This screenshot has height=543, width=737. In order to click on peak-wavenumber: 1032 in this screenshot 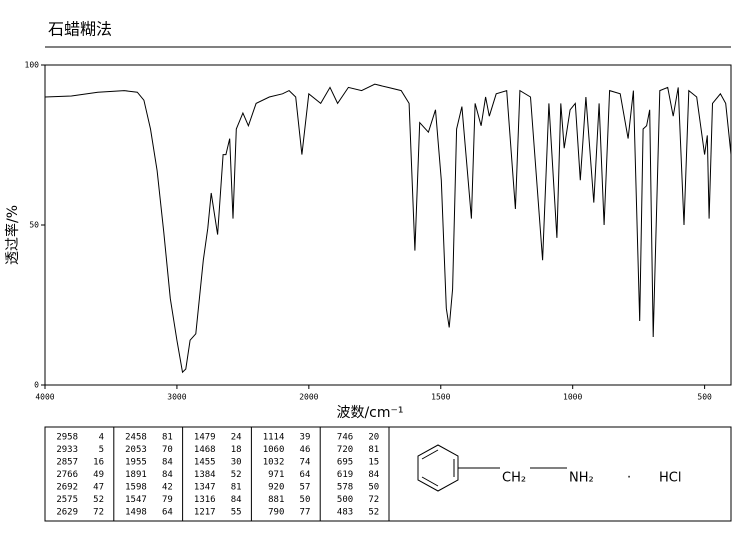, I will do `click(274, 463)`.